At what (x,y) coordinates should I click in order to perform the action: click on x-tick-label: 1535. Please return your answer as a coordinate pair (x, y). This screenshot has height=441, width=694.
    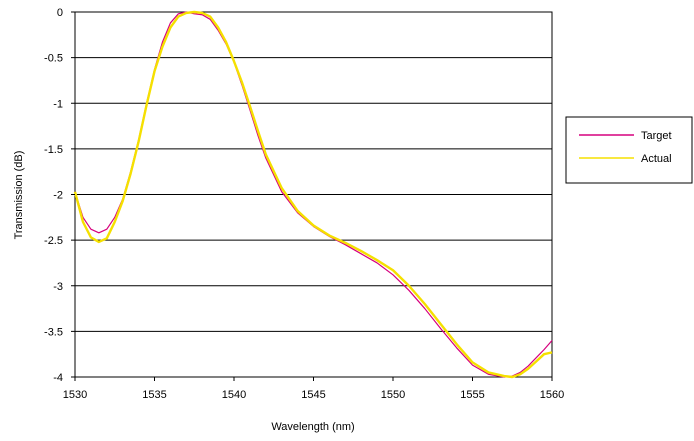
    Looking at the image, I should click on (154, 395).